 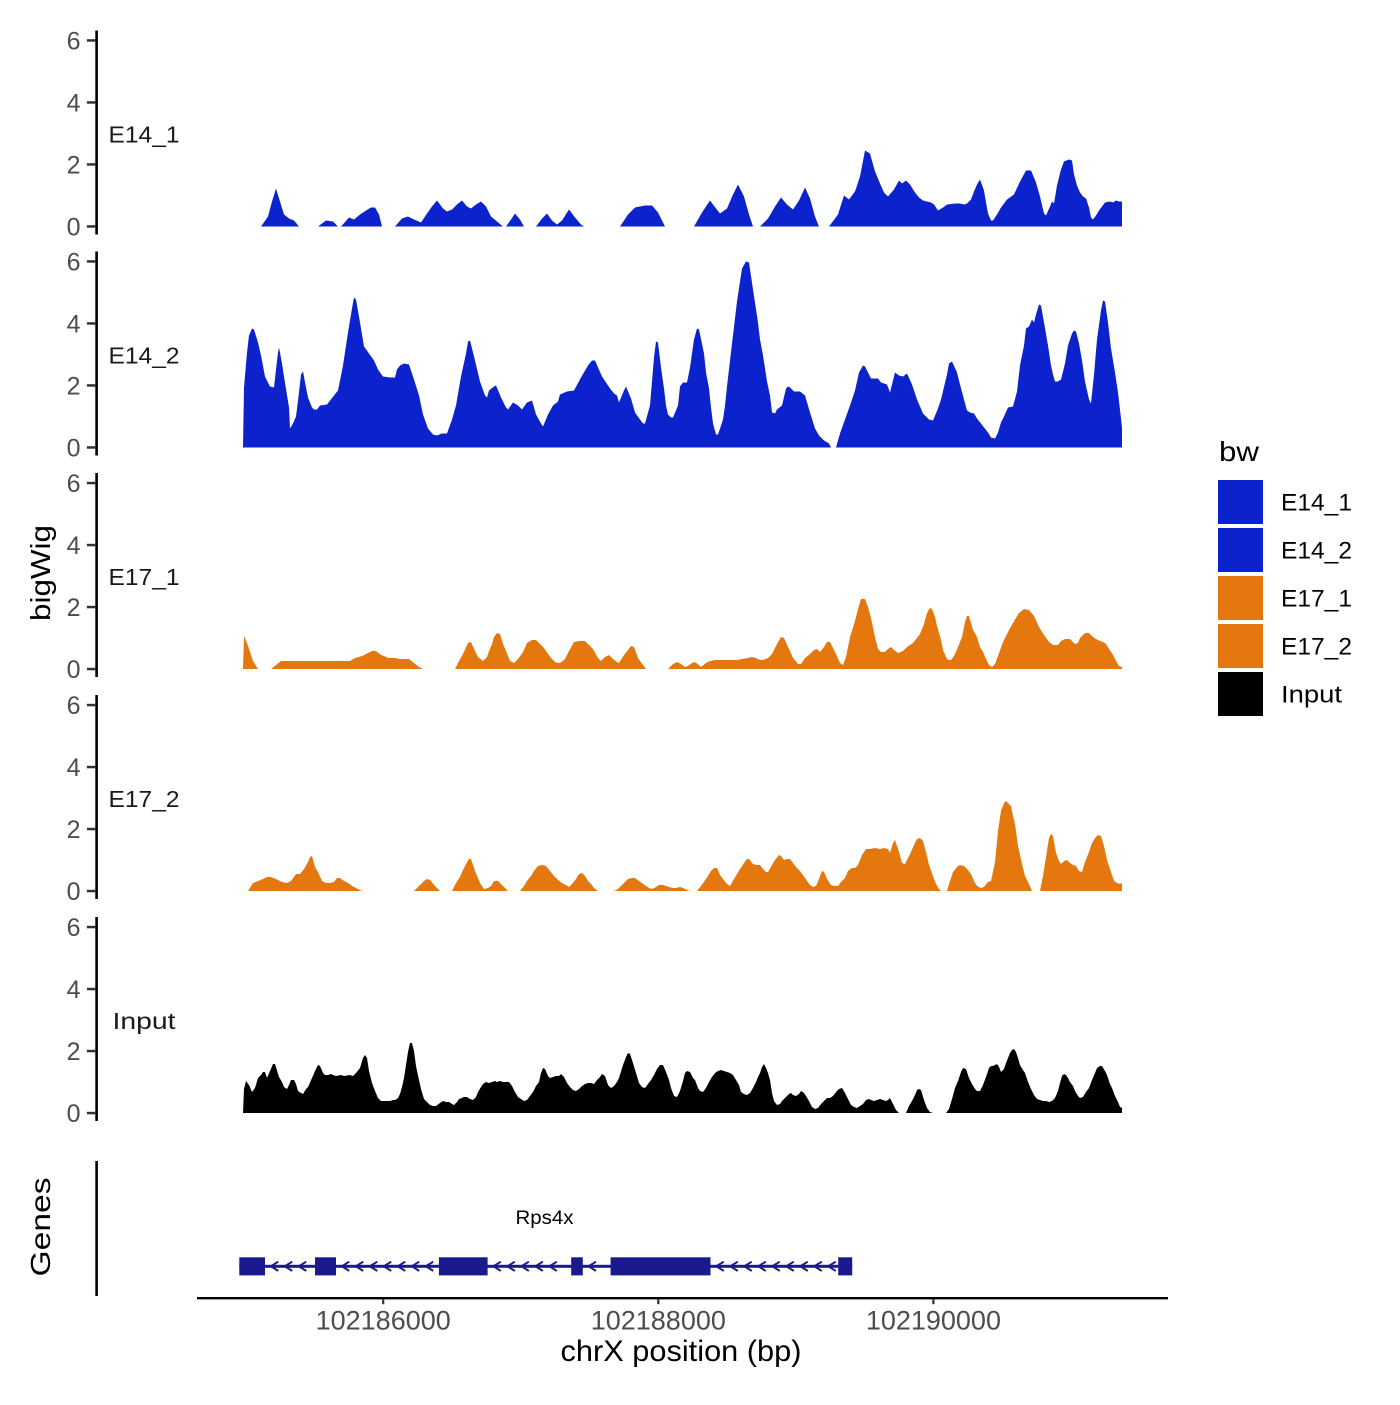 I want to click on svg-text: Genes, so click(x=40, y=1227).